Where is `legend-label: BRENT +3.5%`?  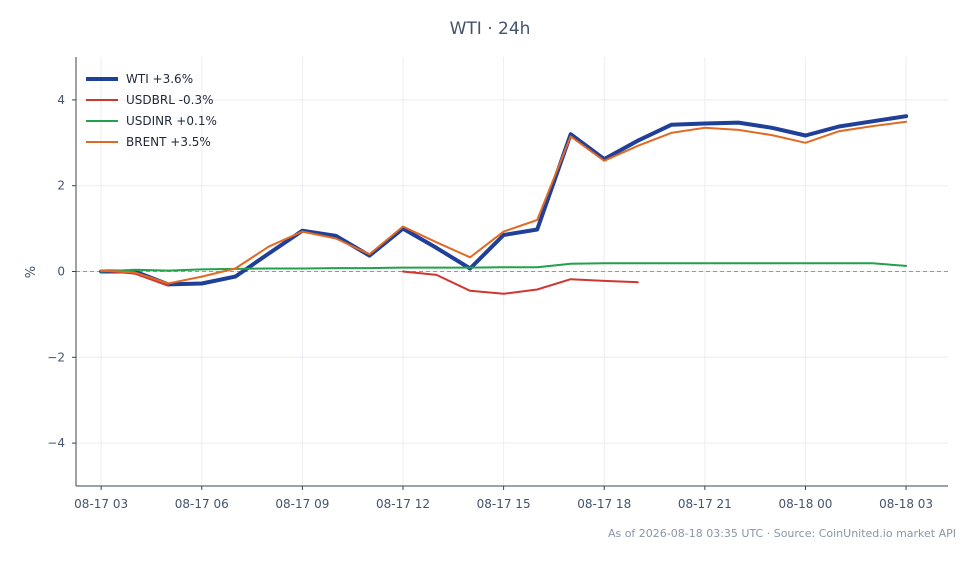 legend-label: BRENT +3.5% is located at coordinates (168, 141).